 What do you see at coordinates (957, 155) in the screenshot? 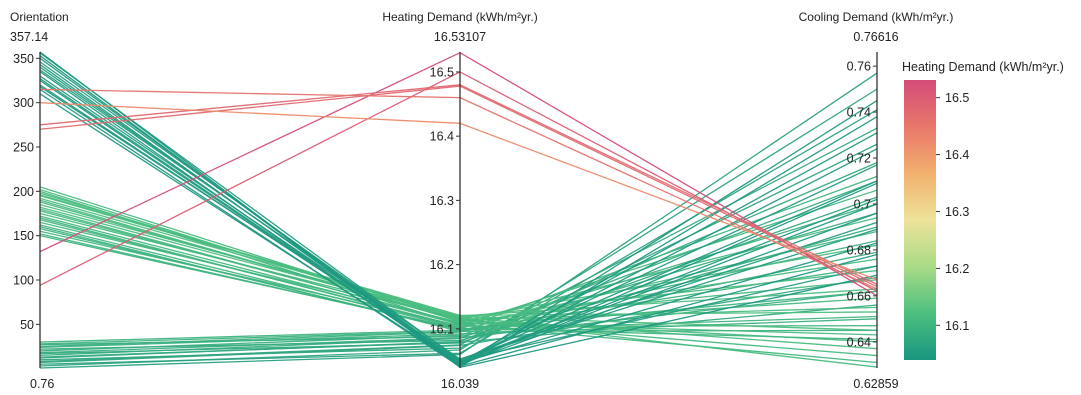
I see `colorbar-tick-label: 16.4` at bounding box center [957, 155].